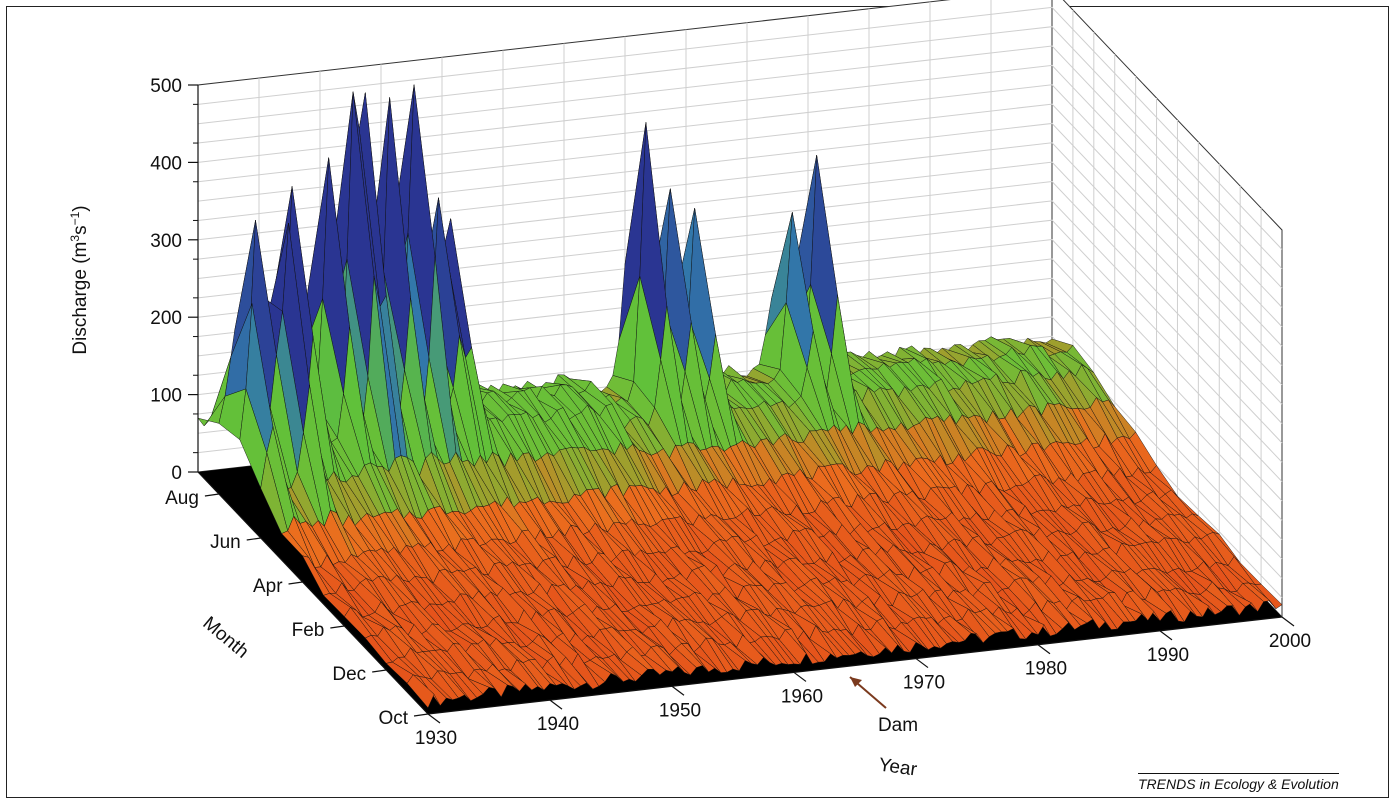  I want to click on z-tick-label: 100, so click(166, 396).